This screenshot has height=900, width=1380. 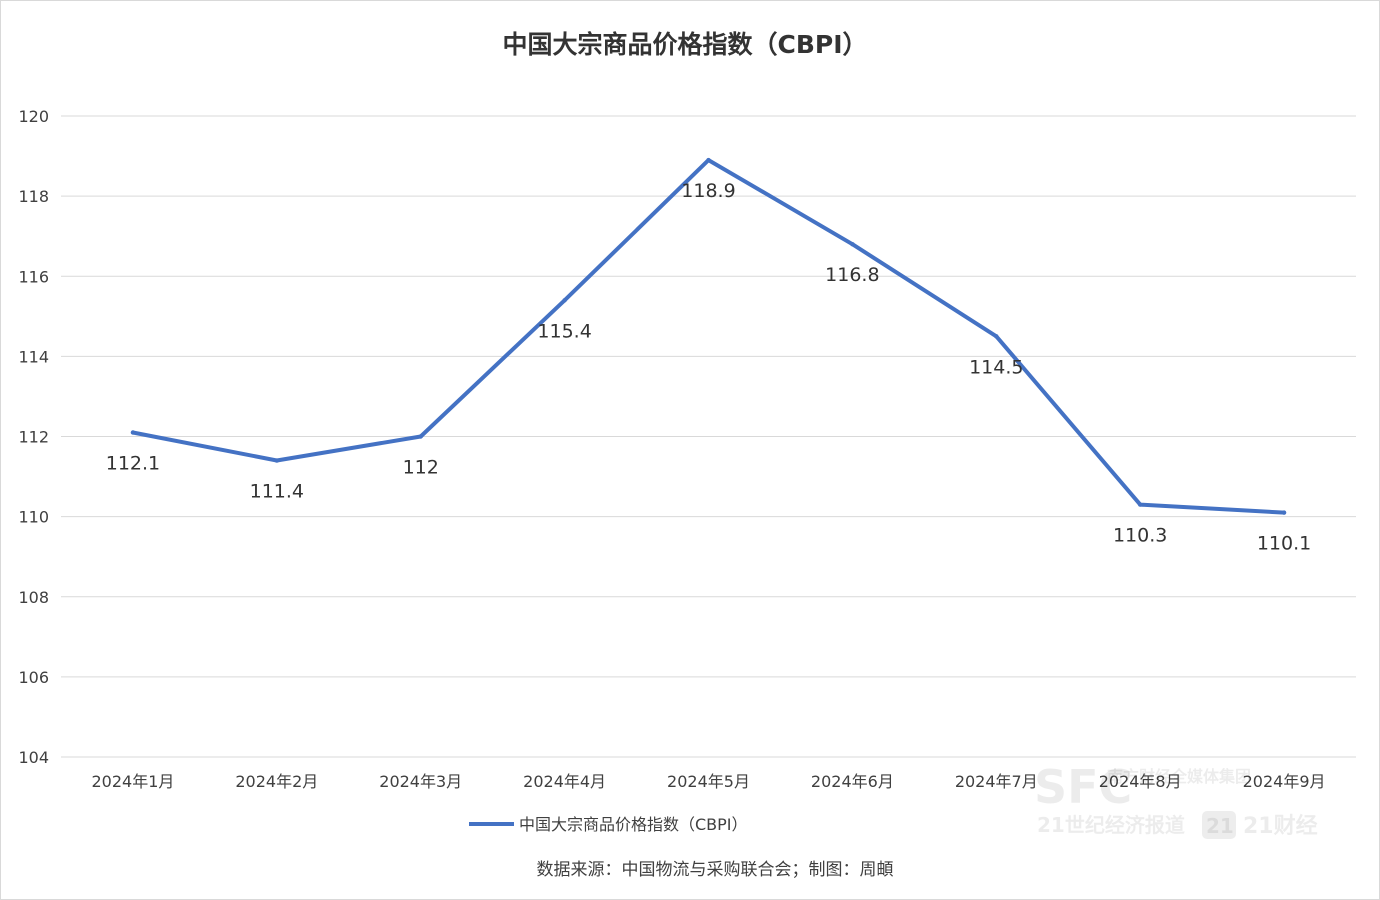 I want to click on y-tick-label: 116, so click(x=33, y=276).